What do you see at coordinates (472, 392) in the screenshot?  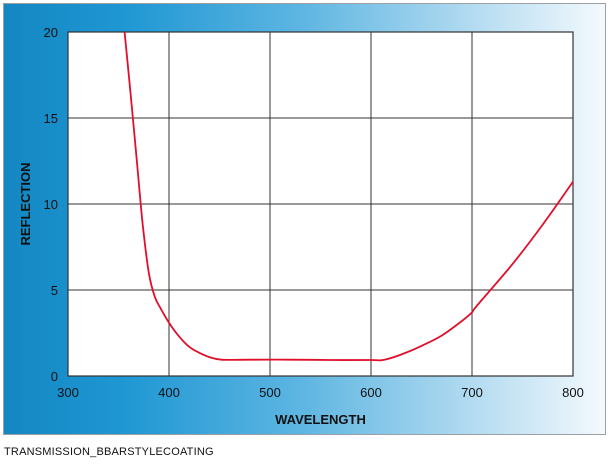 I see `x-tick-label: 700` at bounding box center [472, 392].